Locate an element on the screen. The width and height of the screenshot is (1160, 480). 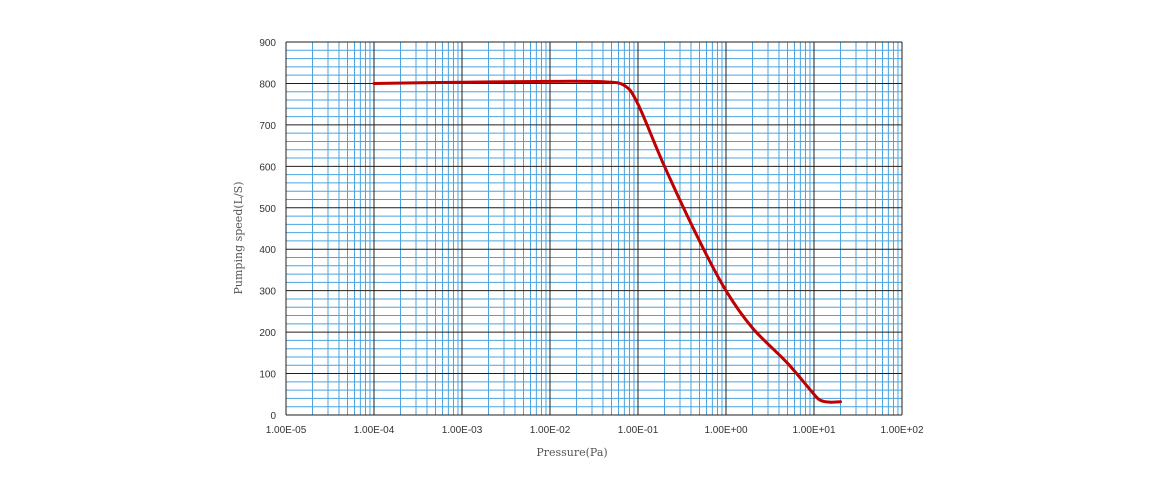
y-tick-label: 300 is located at coordinates (267, 292).